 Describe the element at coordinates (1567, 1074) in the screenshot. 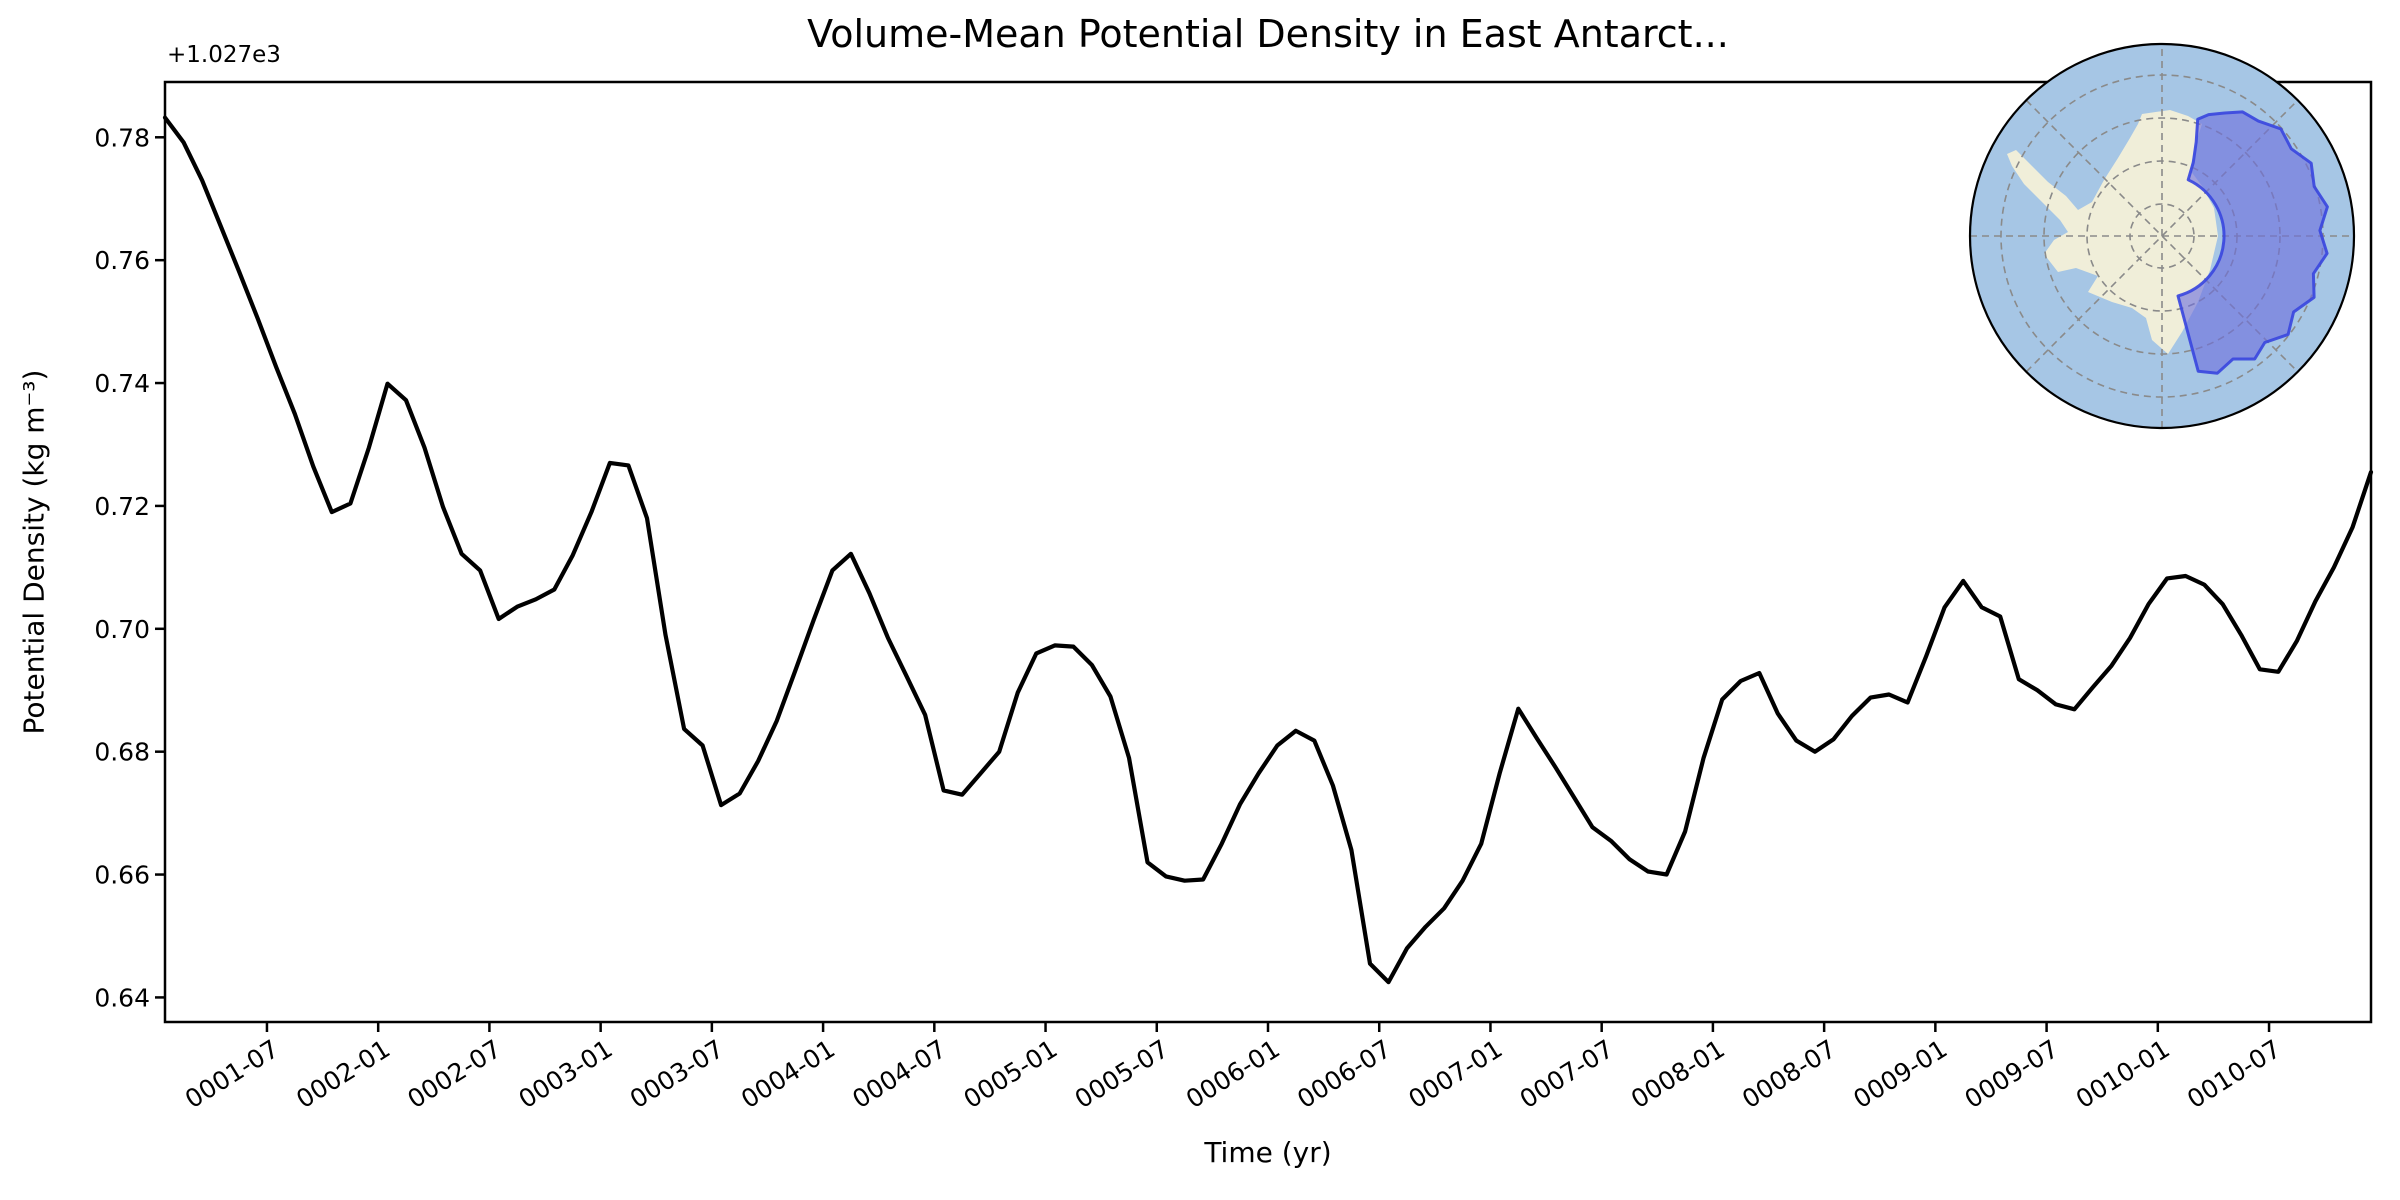

I see `x-tick-label: 0007-07` at that location.